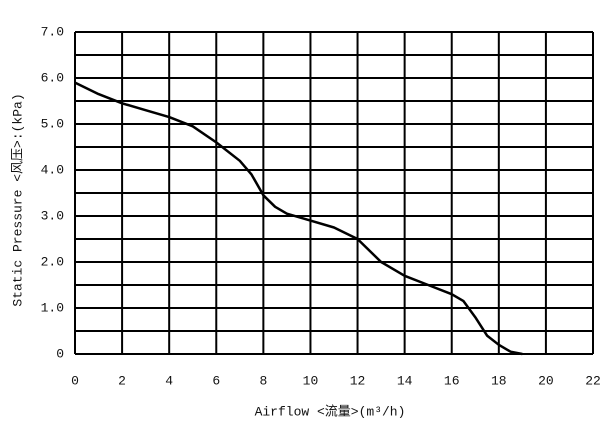 This screenshot has width=607, height=427. Describe the element at coordinates (52, 123) in the screenshot. I see `y-tick-label: 5.0` at that location.